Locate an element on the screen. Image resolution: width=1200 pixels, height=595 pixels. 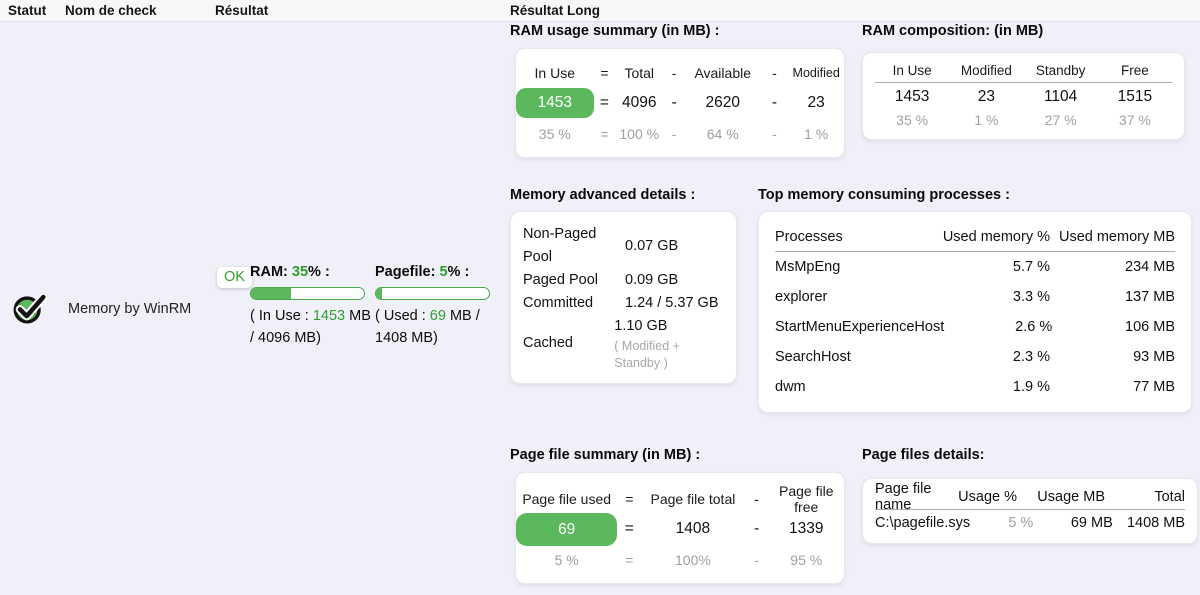
process-row: SearchHost 2.3 % 93 MB is located at coordinates (975, 357).